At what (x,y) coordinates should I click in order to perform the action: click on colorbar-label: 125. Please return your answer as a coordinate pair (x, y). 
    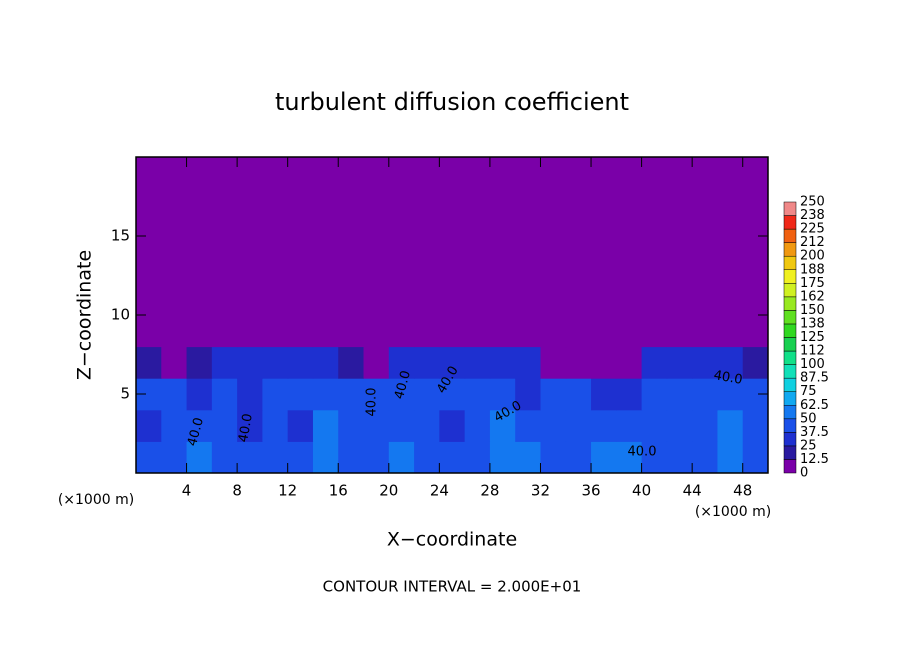
    Looking at the image, I should click on (812, 337).